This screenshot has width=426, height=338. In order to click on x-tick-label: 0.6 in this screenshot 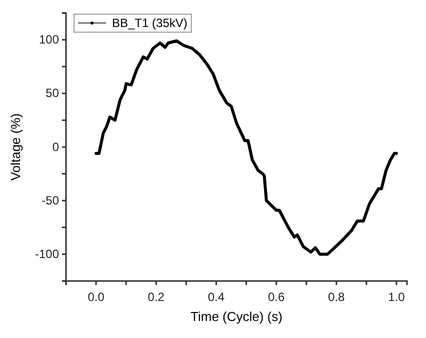, I will do `click(276, 297)`.